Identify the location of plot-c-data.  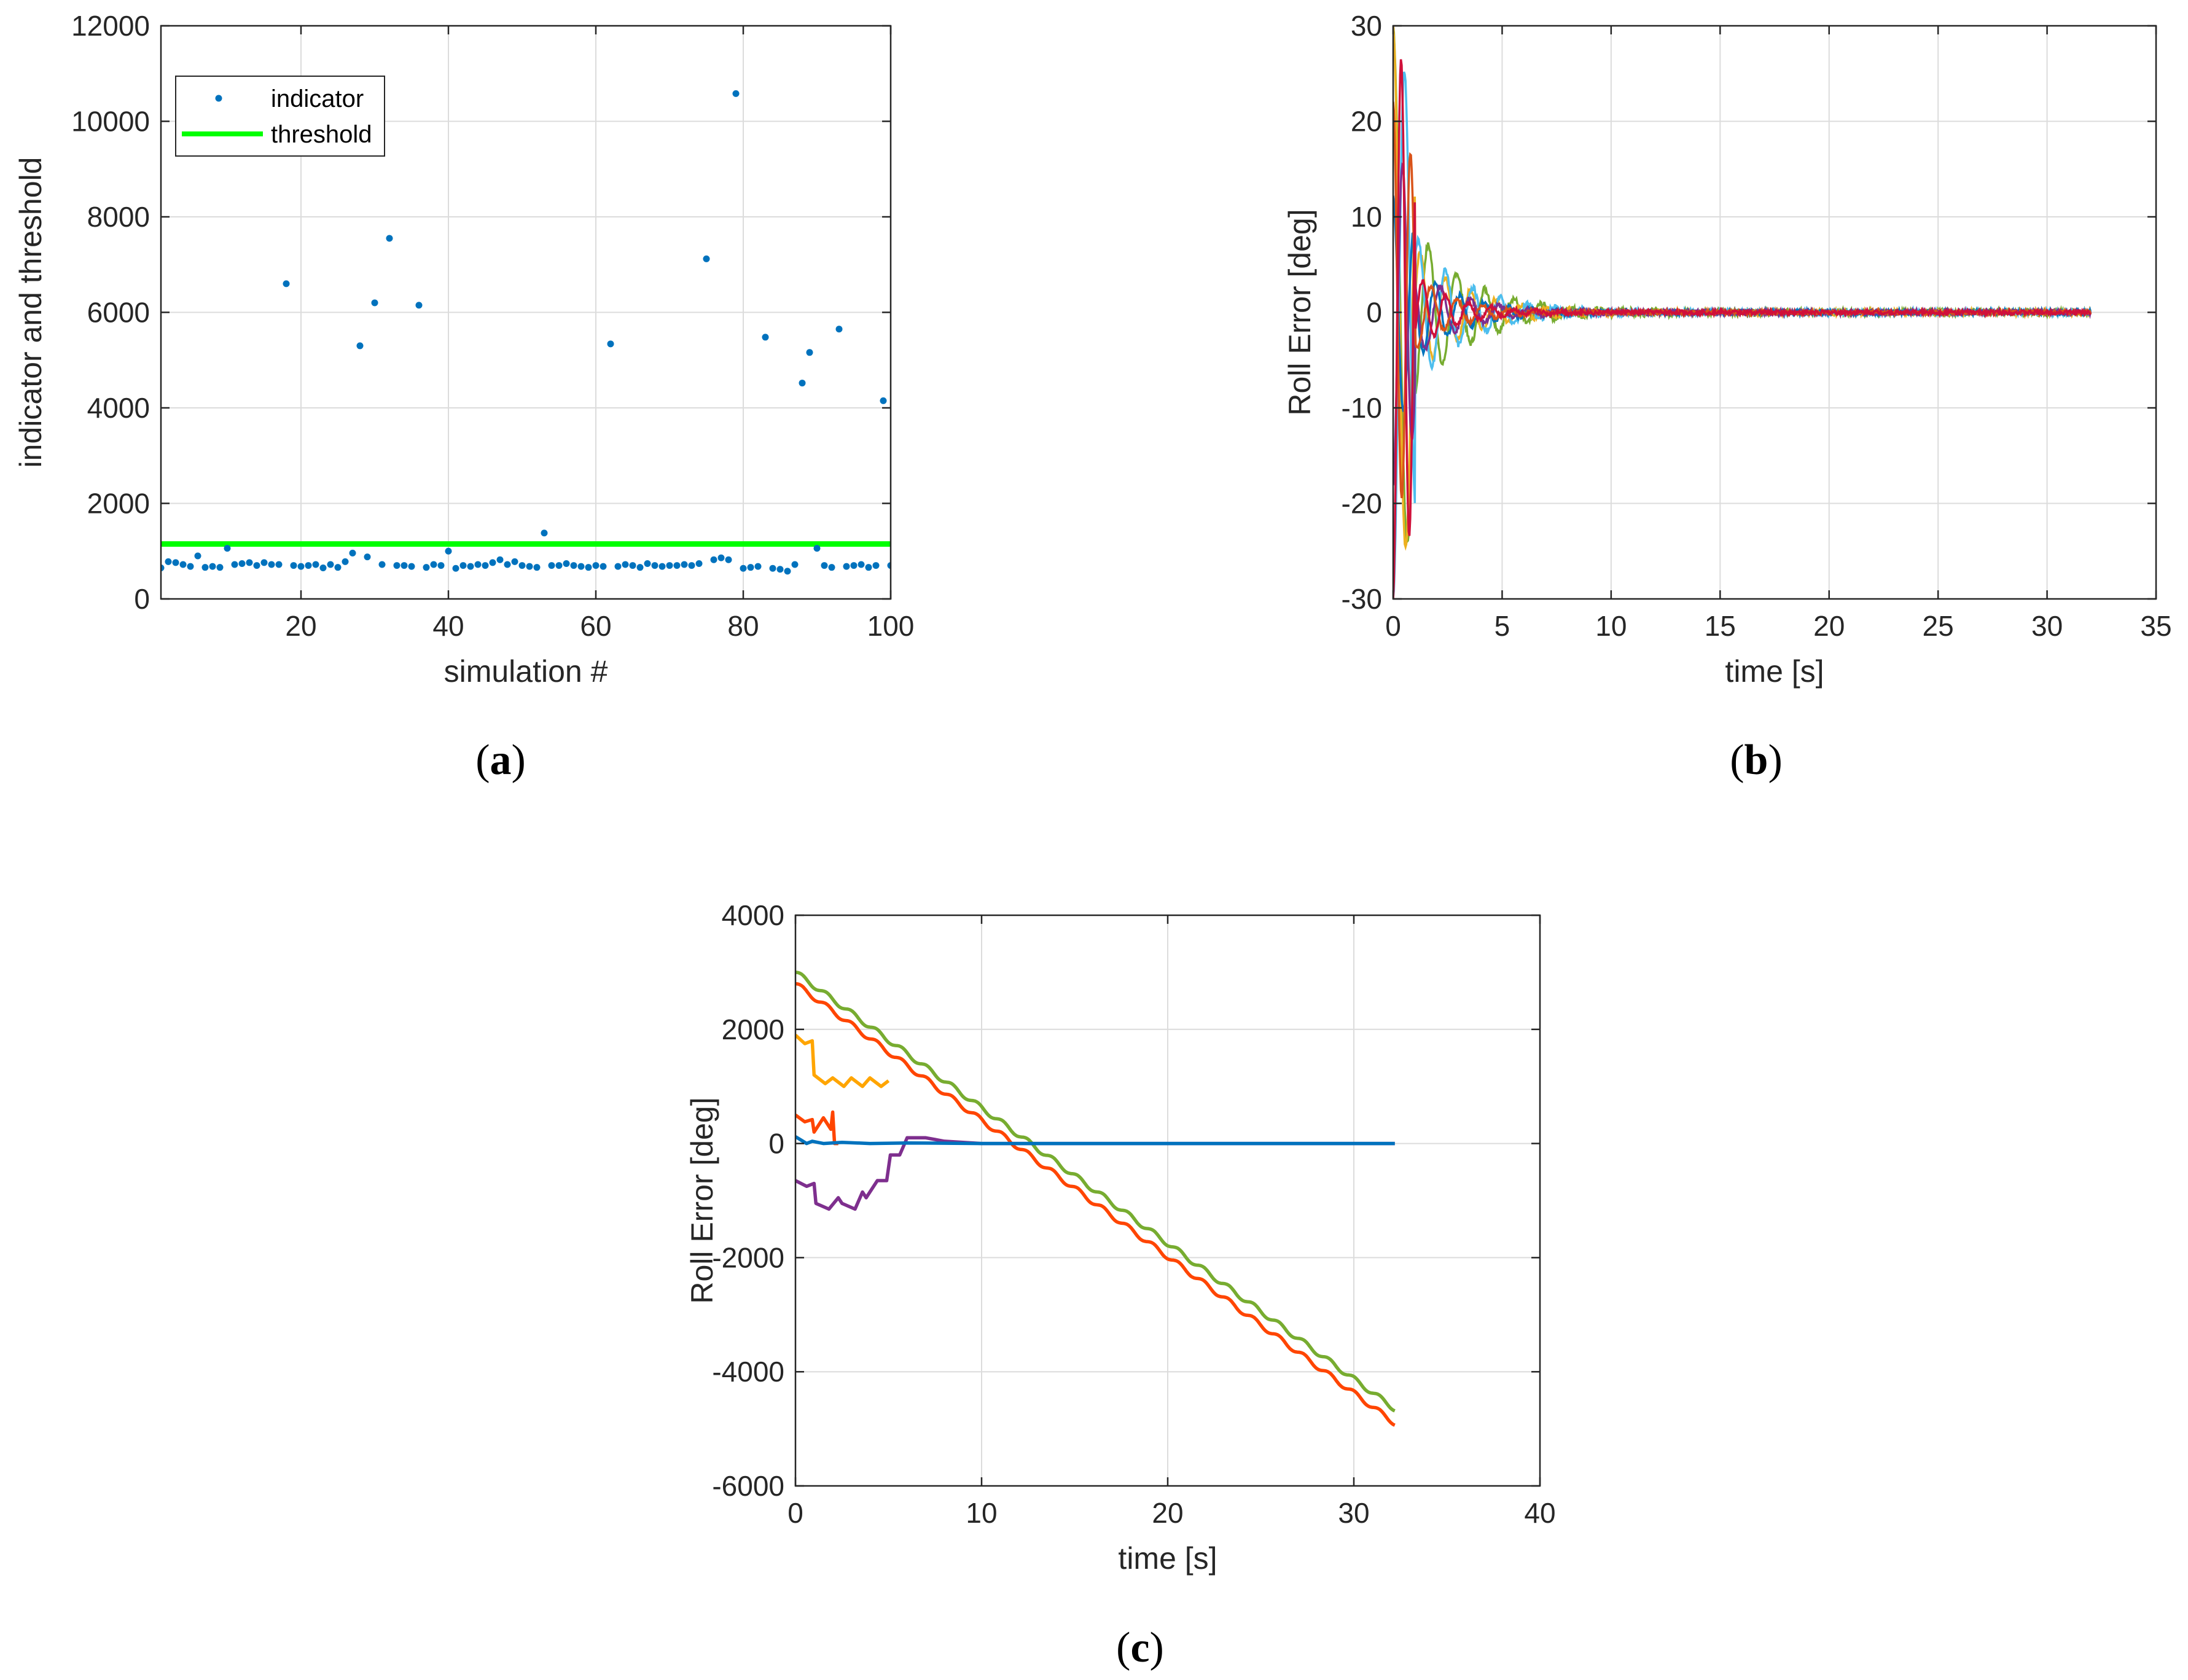
(1095, 1199).